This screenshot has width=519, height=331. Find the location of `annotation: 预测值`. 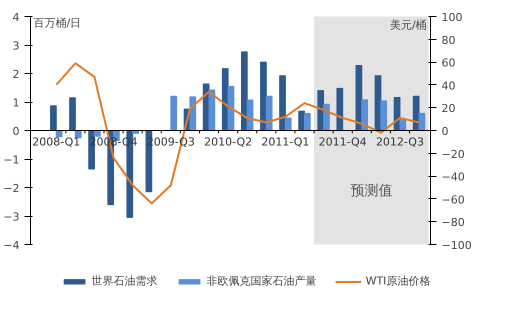

annotation: 预测值 is located at coordinates (371, 190).